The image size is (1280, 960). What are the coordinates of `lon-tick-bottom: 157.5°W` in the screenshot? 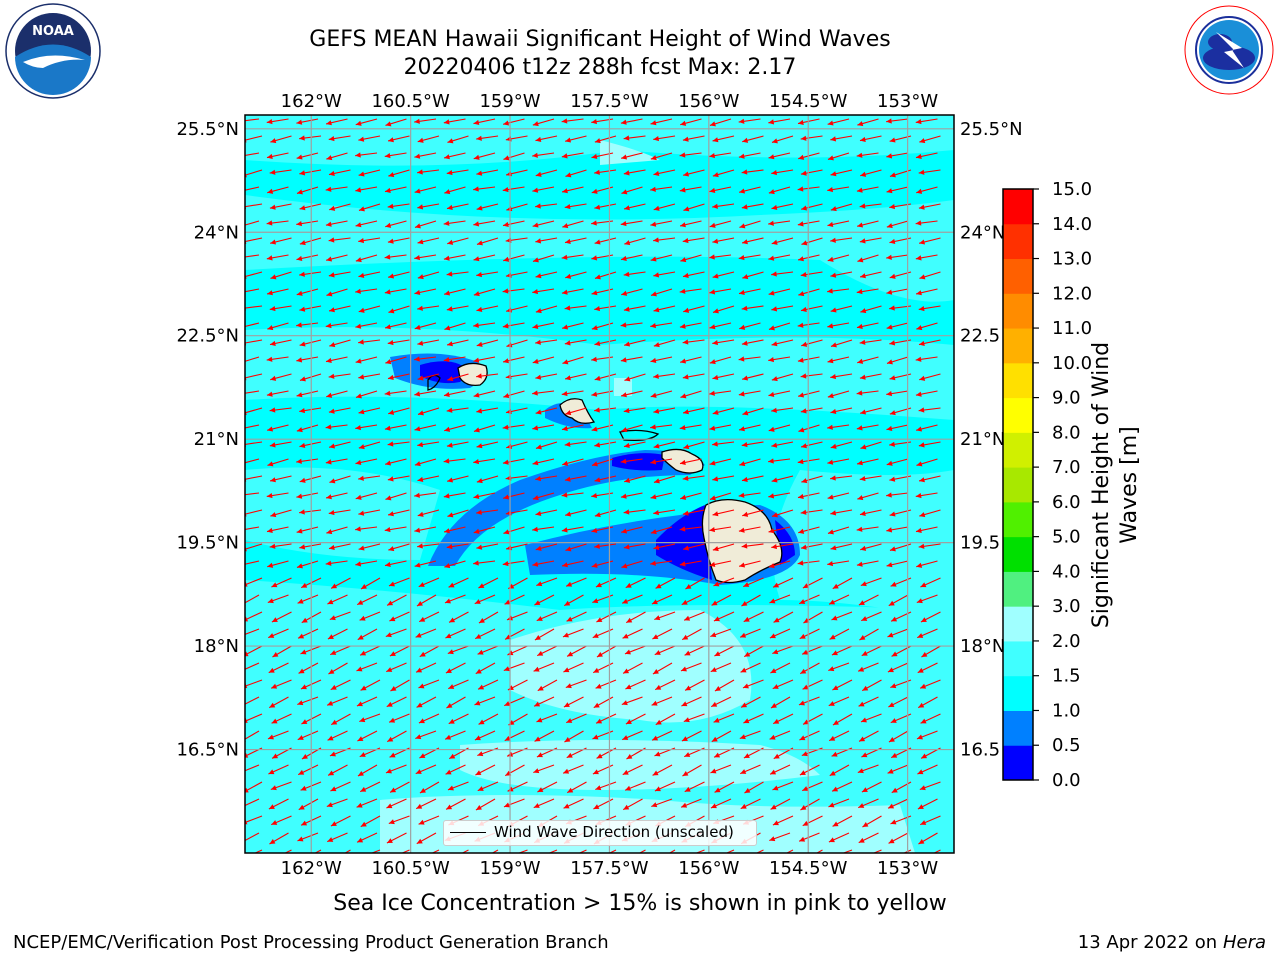 It's located at (609, 868).